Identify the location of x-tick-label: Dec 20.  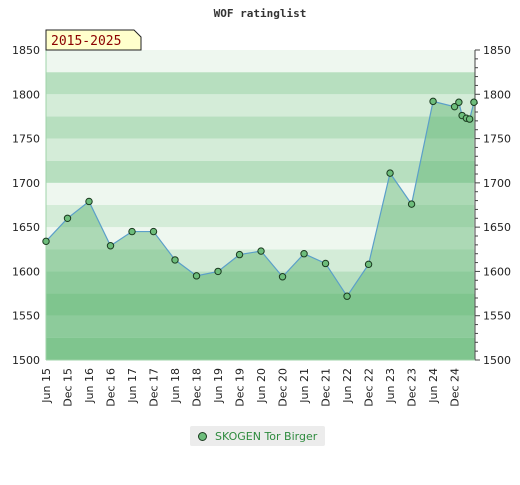
(283, 387).